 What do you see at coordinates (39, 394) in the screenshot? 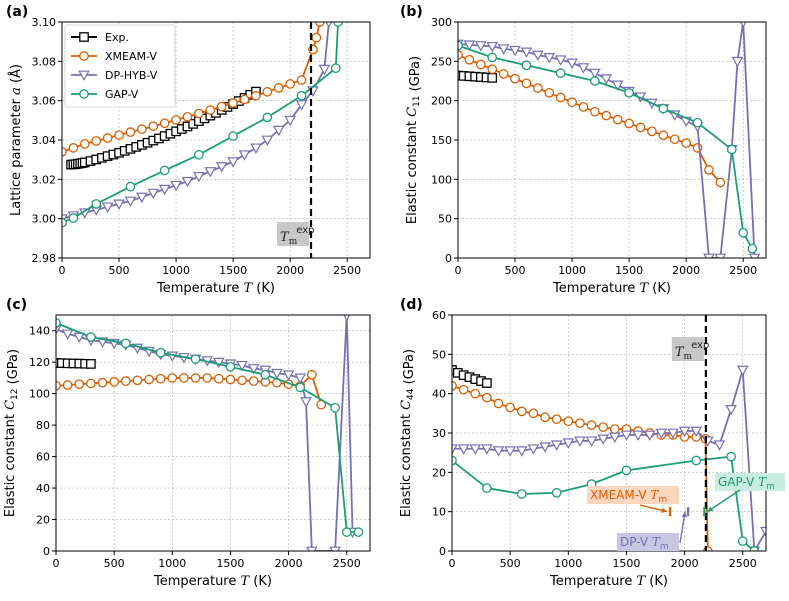
I see `y-tick-label: 100` at bounding box center [39, 394].